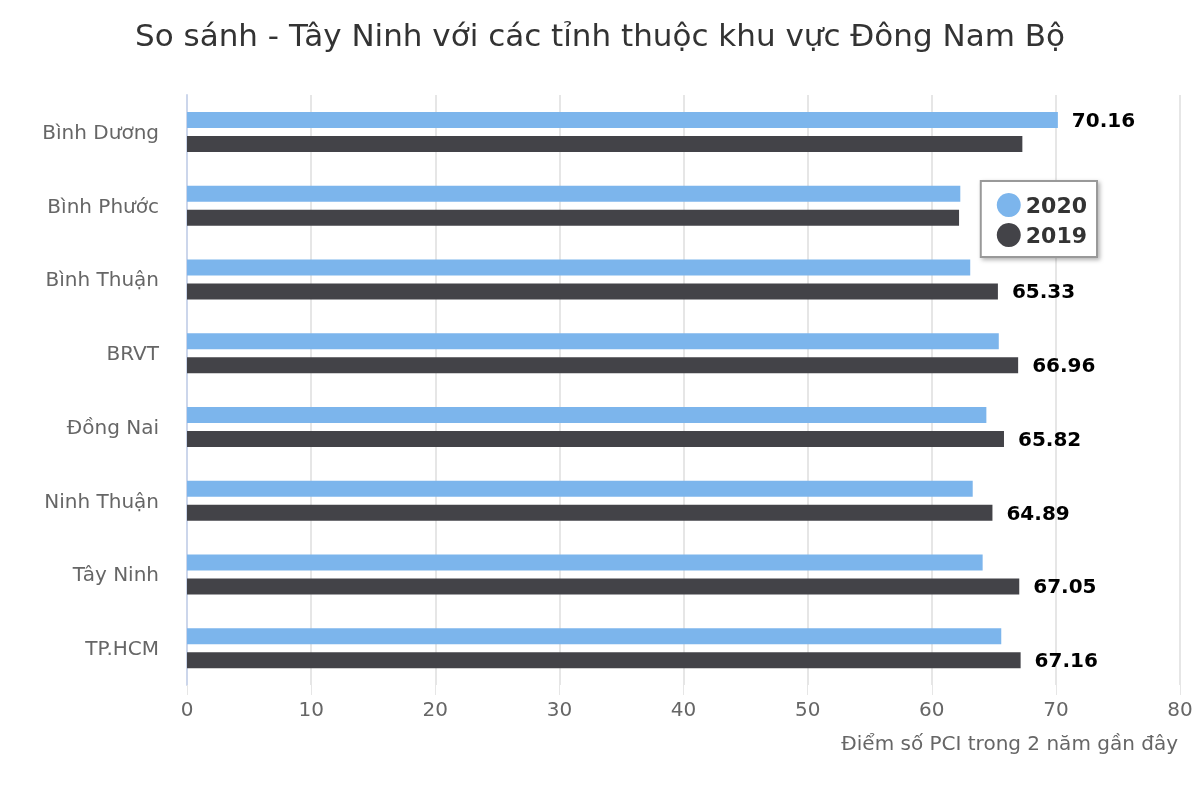  What do you see at coordinates (102, 279) in the screenshot?
I see `y-tick-label: Bình Thuận` at bounding box center [102, 279].